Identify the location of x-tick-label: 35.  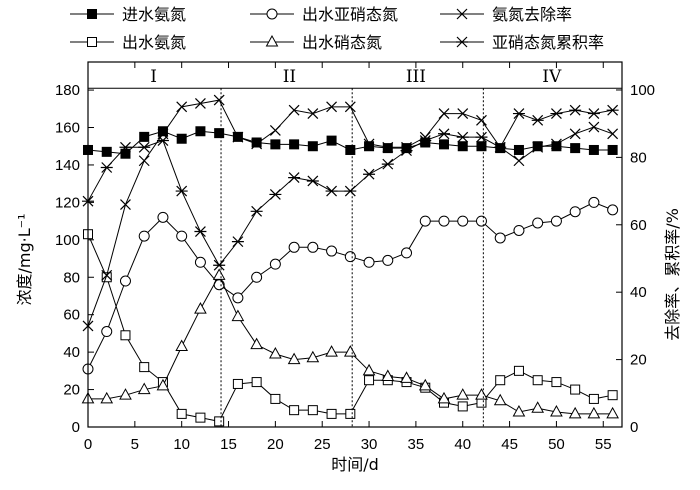
(416, 444).